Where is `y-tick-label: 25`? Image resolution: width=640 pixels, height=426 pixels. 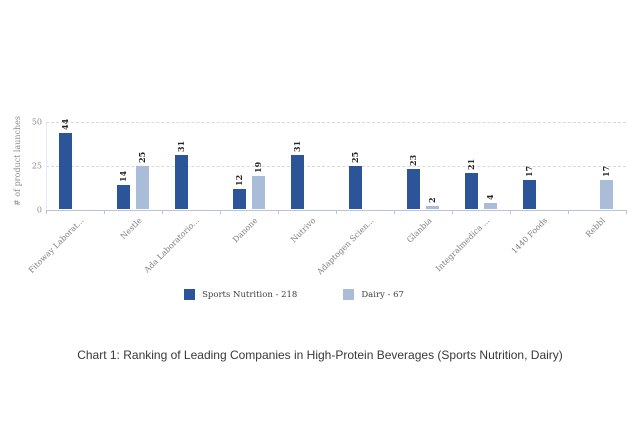
y-tick-label: 25 is located at coordinates (36, 166).